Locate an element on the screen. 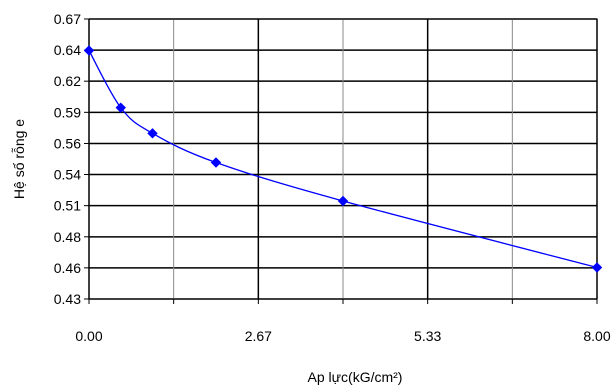  x-tick-label: 8.00 is located at coordinates (596, 336).